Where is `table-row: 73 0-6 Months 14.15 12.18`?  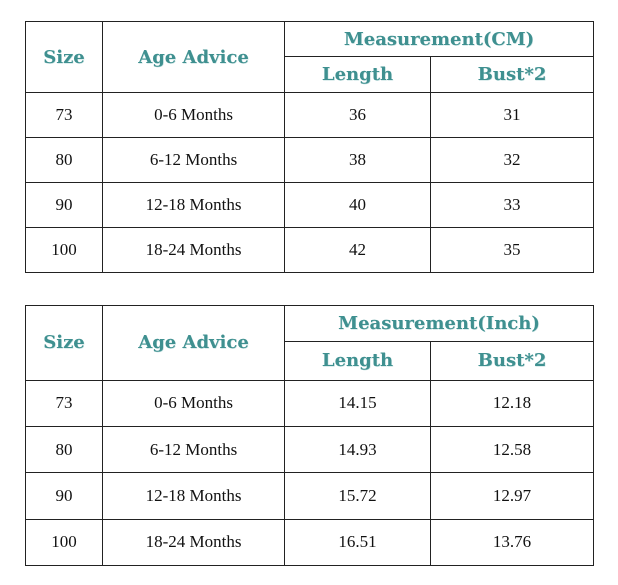 table-row: 73 0-6 Months 14.15 12.18 is located at coordinates (309, 403).